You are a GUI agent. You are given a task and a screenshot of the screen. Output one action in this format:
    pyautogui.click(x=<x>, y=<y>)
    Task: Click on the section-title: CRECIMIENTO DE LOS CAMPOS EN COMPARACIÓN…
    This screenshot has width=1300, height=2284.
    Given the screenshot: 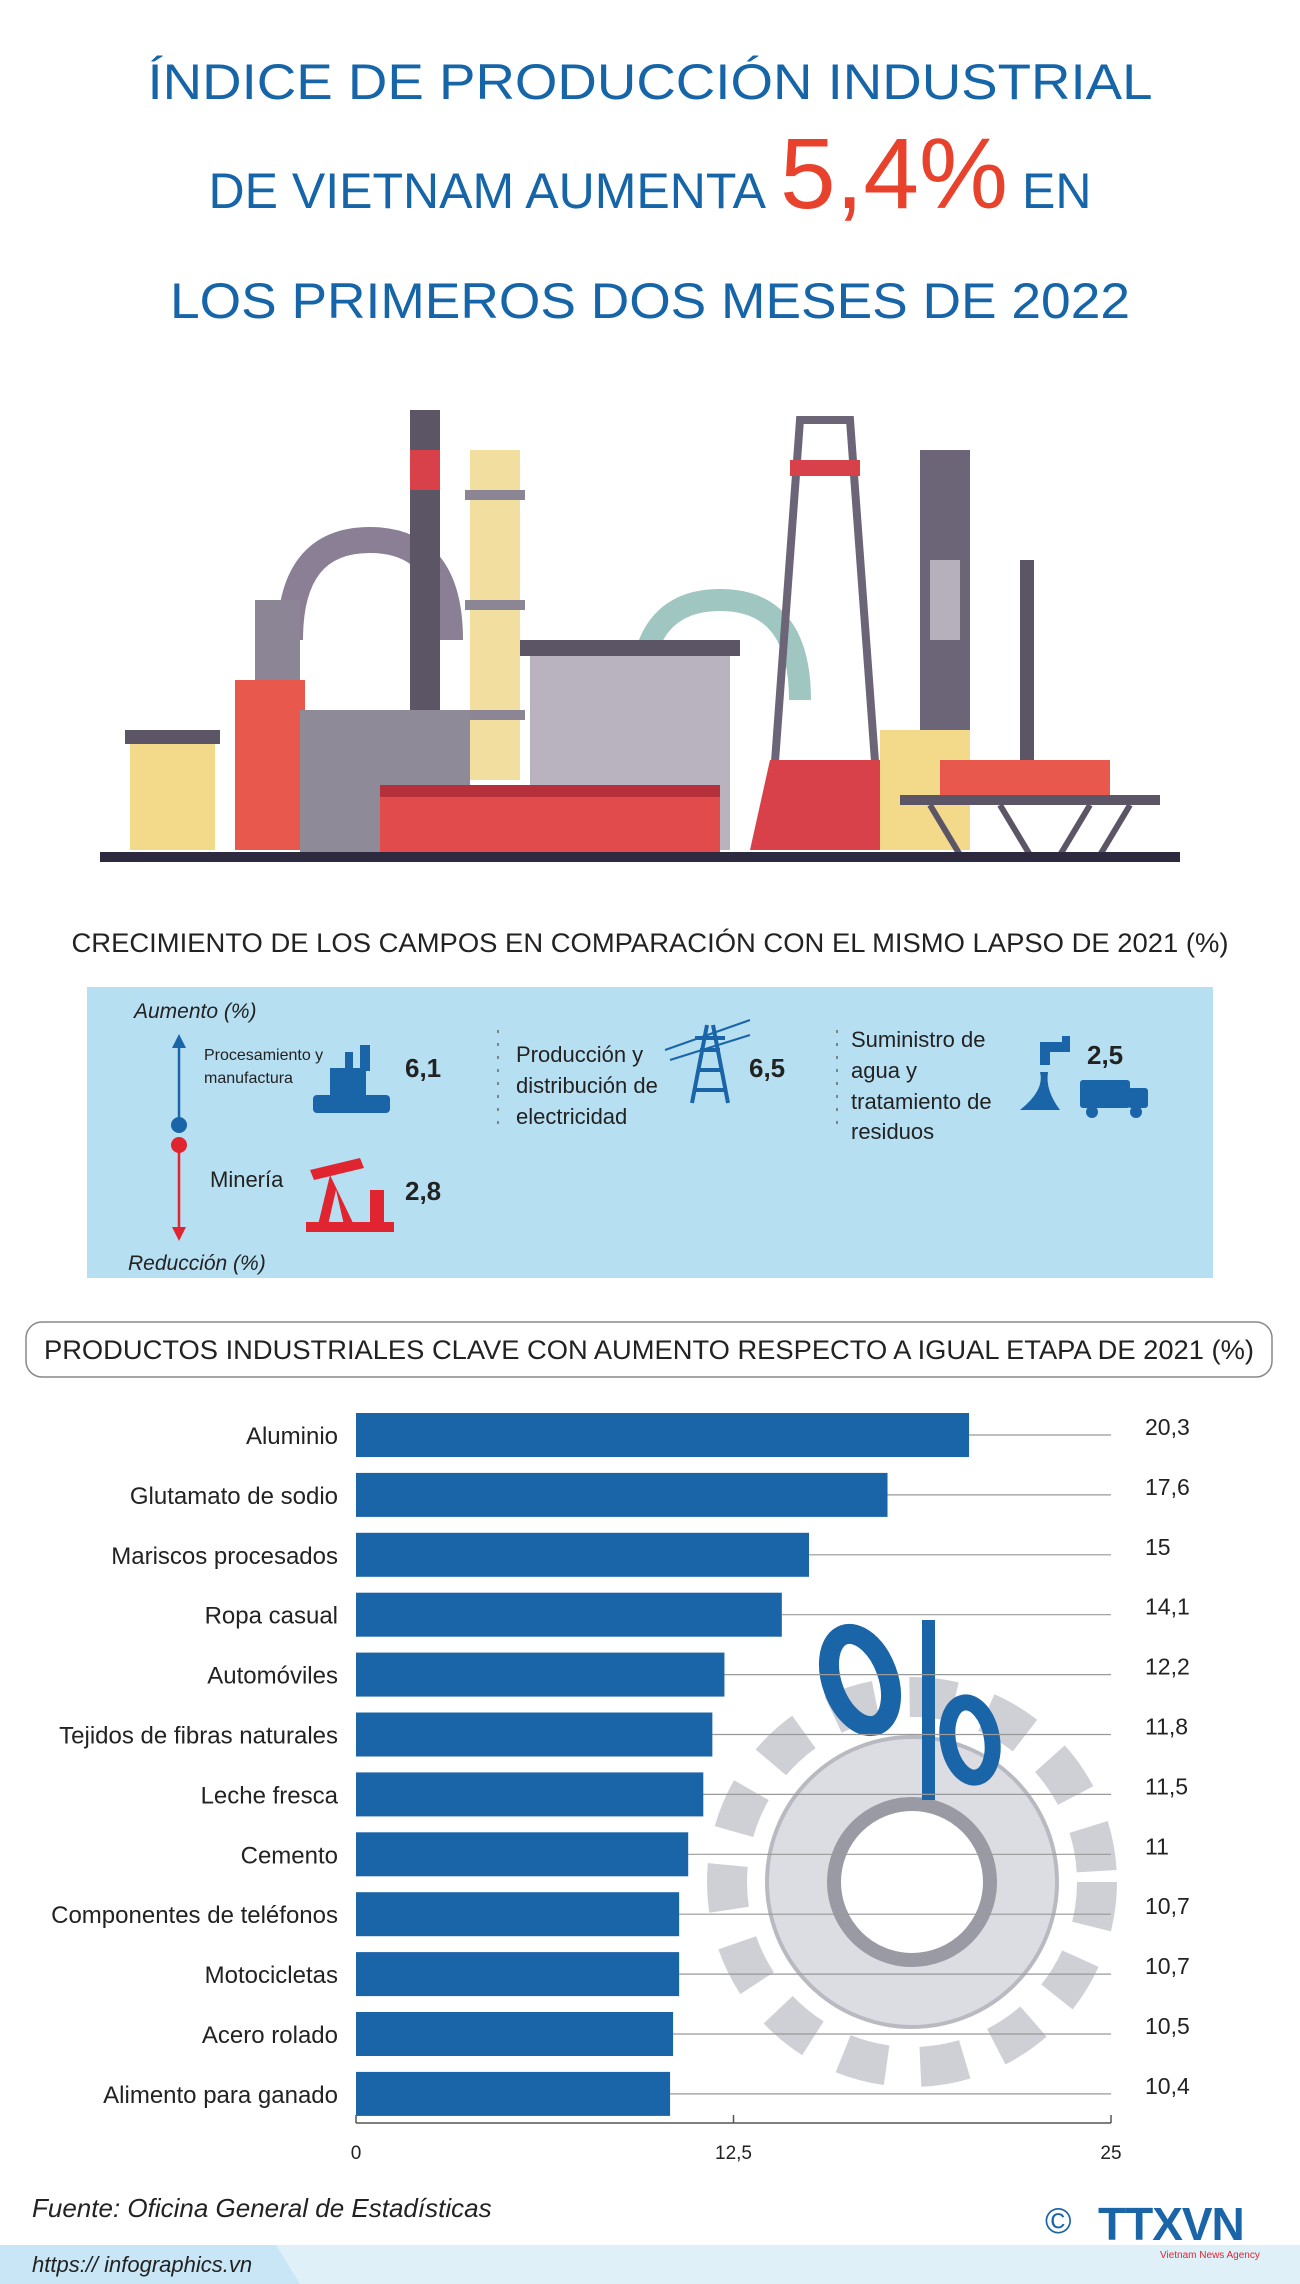 What is the action you would take?
    pyautogui.click(x=650, y=942)
    